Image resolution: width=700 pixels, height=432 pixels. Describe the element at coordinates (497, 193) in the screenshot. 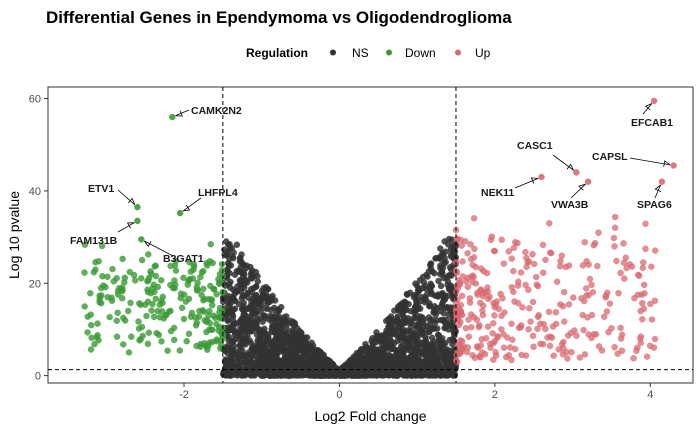

I see `gene-label: NEK11` at that location.